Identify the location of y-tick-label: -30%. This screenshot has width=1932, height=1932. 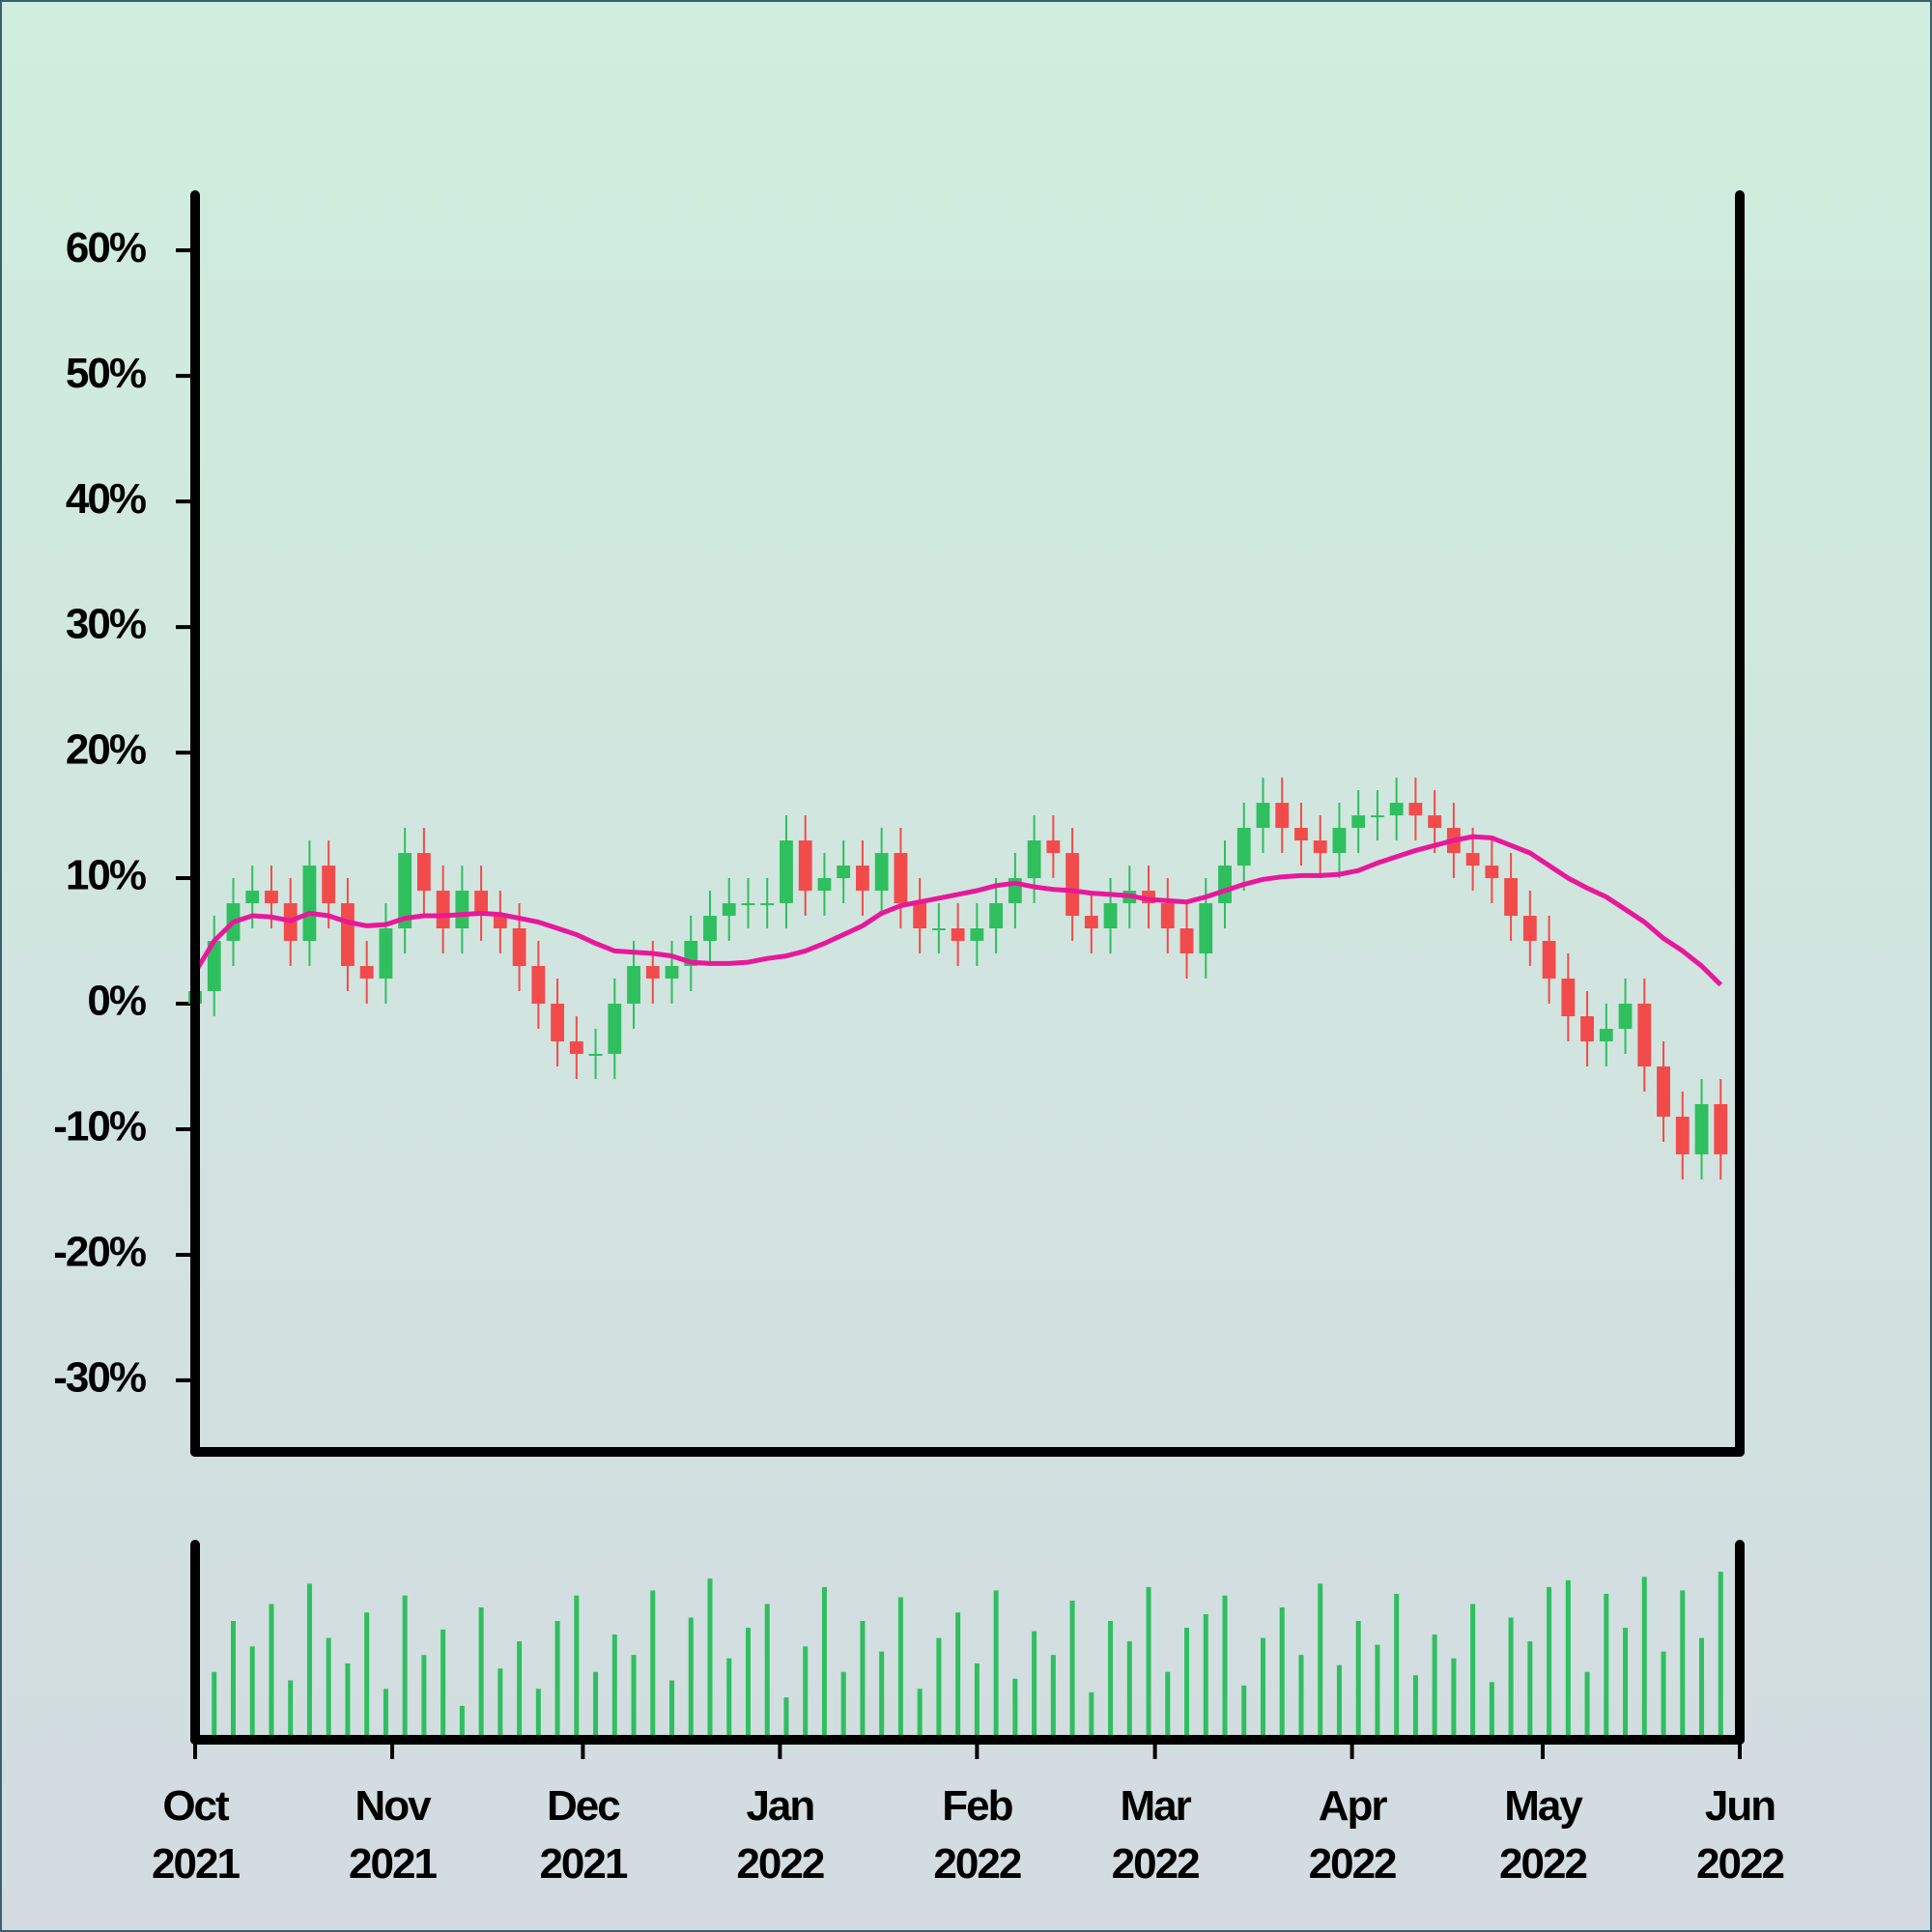
(99, 1378).